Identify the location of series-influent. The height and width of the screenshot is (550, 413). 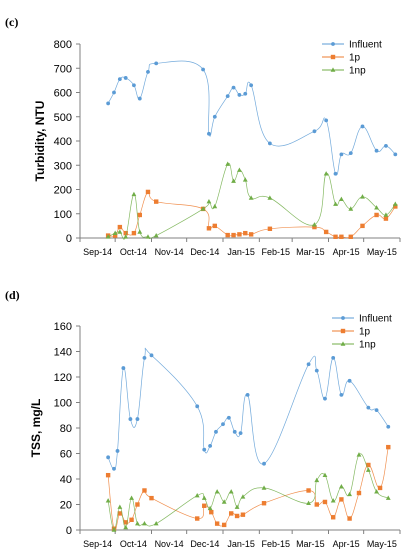
(252, 118).